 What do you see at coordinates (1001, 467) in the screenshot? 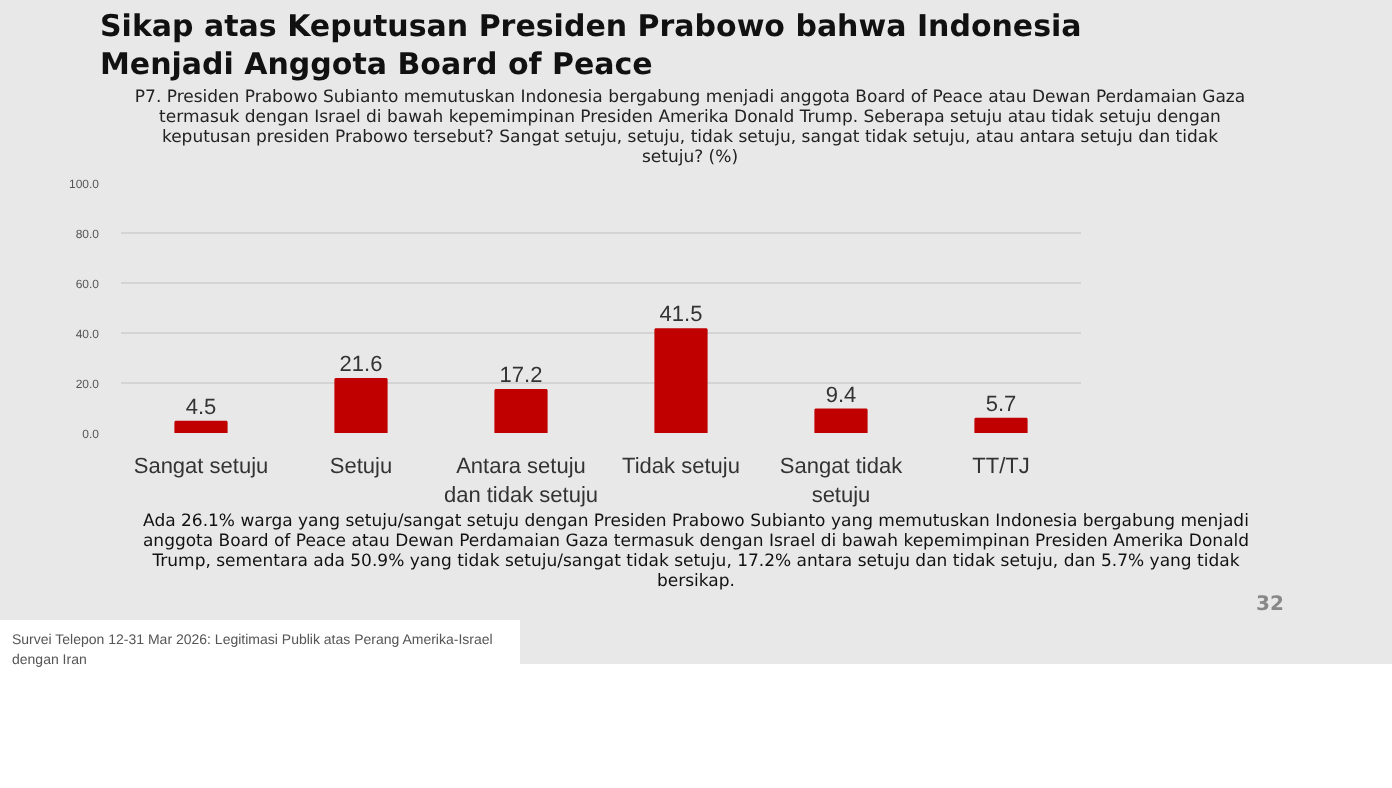
I see `x-tick-label: TT/TJ` at bounding box center [1001, 467].